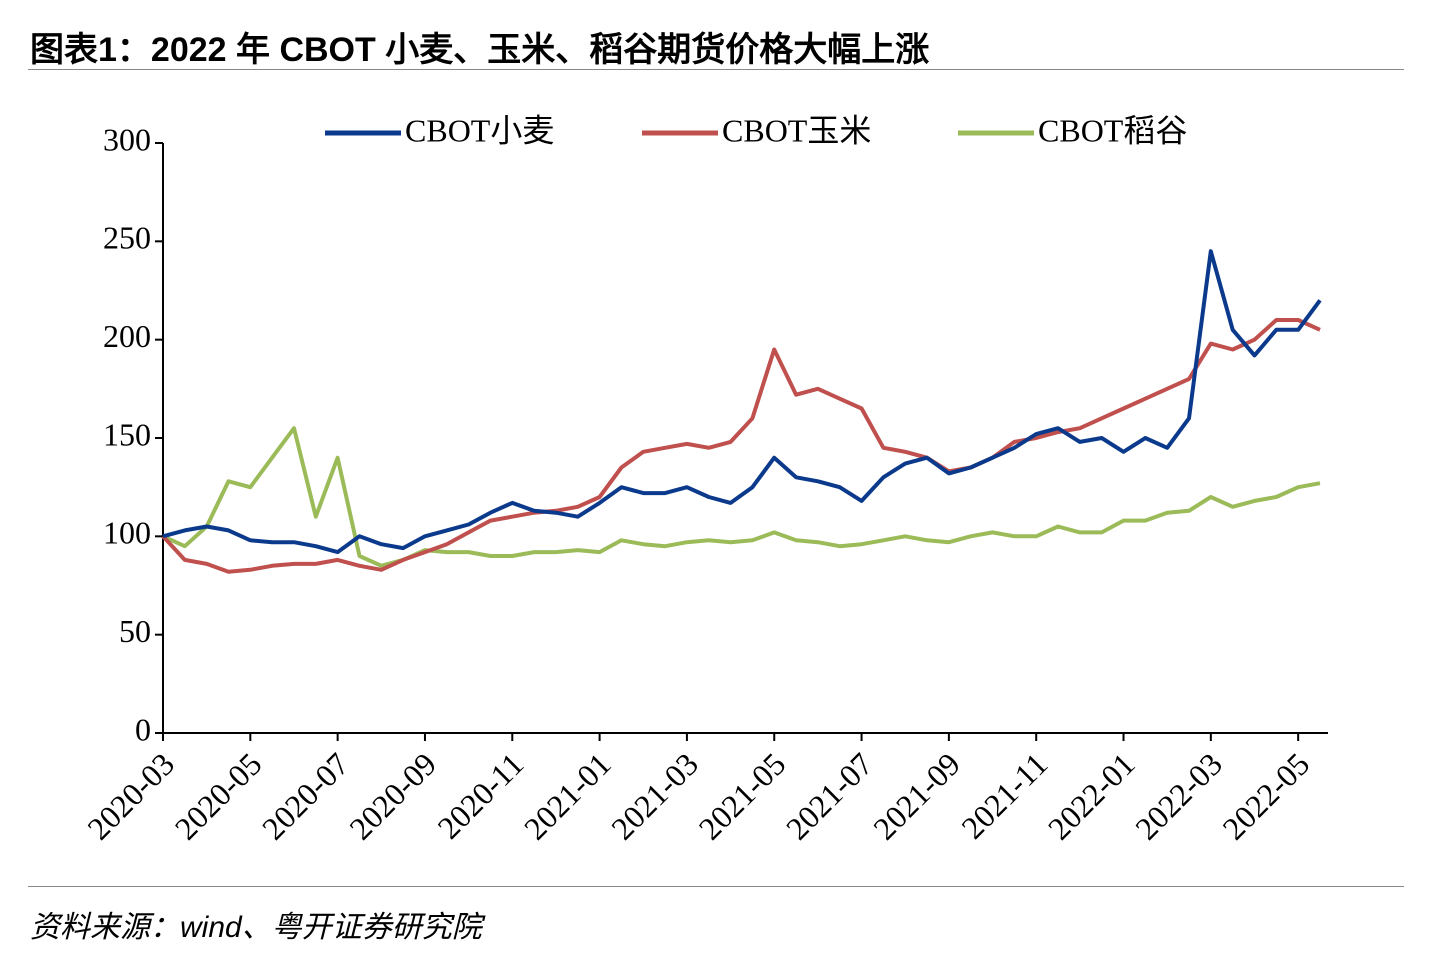 The width and height of the screenshot is (1432, 958). Describe the element at coordinates (127, 139) in the screenshot. I see `y-tick-label: 300` at that location.